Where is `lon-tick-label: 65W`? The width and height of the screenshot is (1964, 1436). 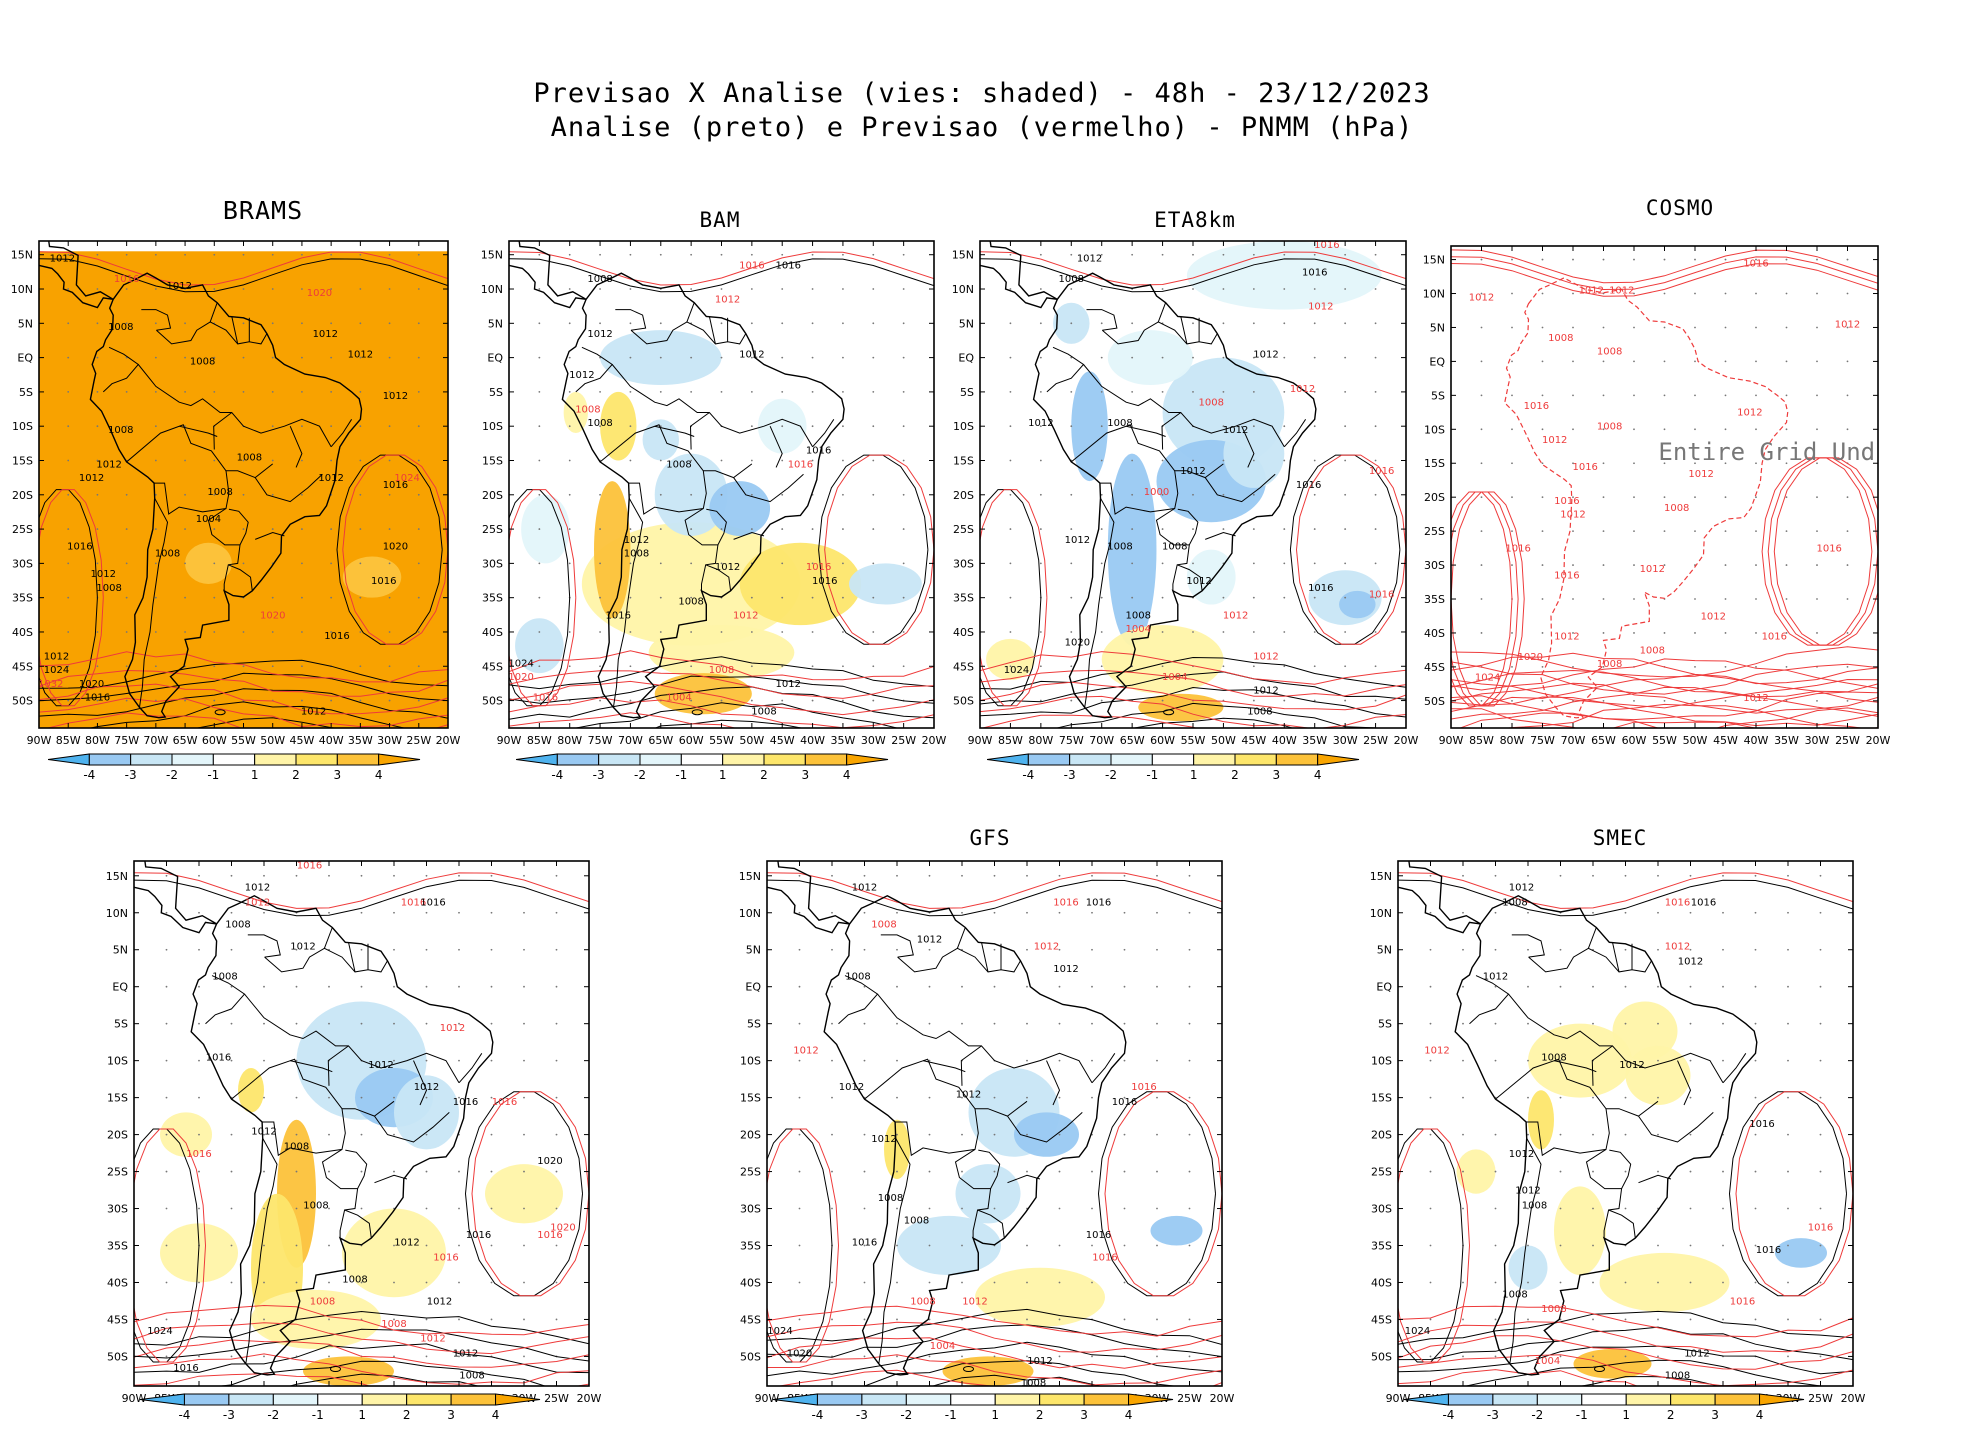
lon-tick-label: 65W is located at coordinates (660, 740).